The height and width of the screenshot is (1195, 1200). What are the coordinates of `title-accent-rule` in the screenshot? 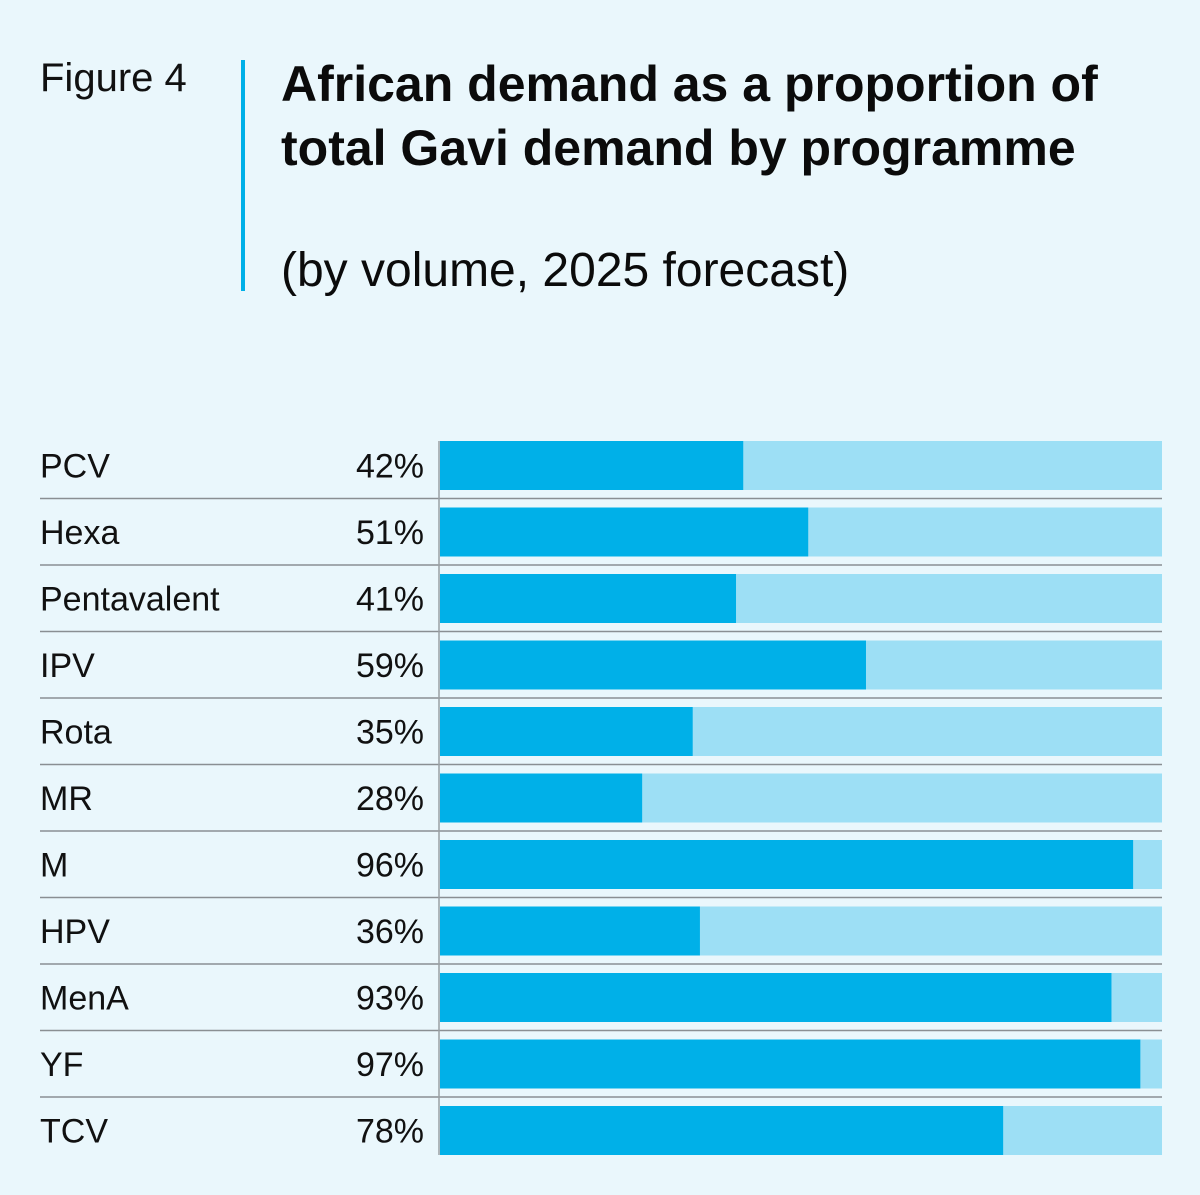 It's located at (243, 175).